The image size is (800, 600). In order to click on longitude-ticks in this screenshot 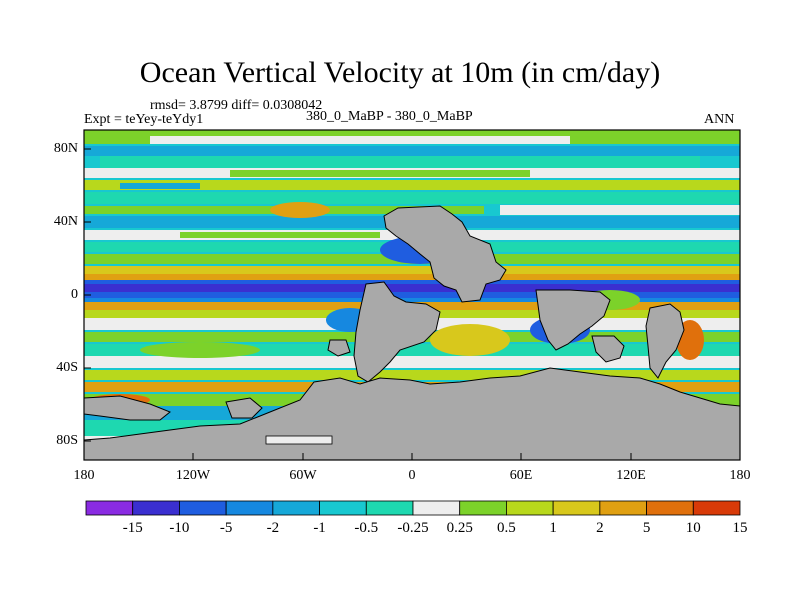, I will do `click(412, 456)`.